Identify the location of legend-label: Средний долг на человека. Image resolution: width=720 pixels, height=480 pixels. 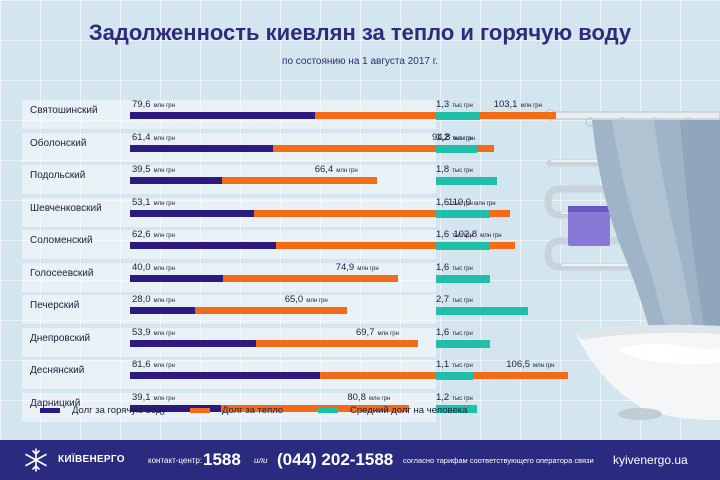
(409, 410).